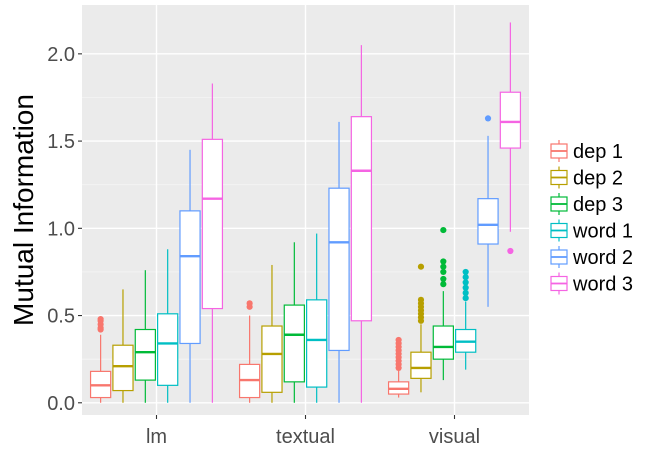  I want to click on legend: dep 1 dep 2 dep 3 word 1 word 2 word 3, so click(591, 218).